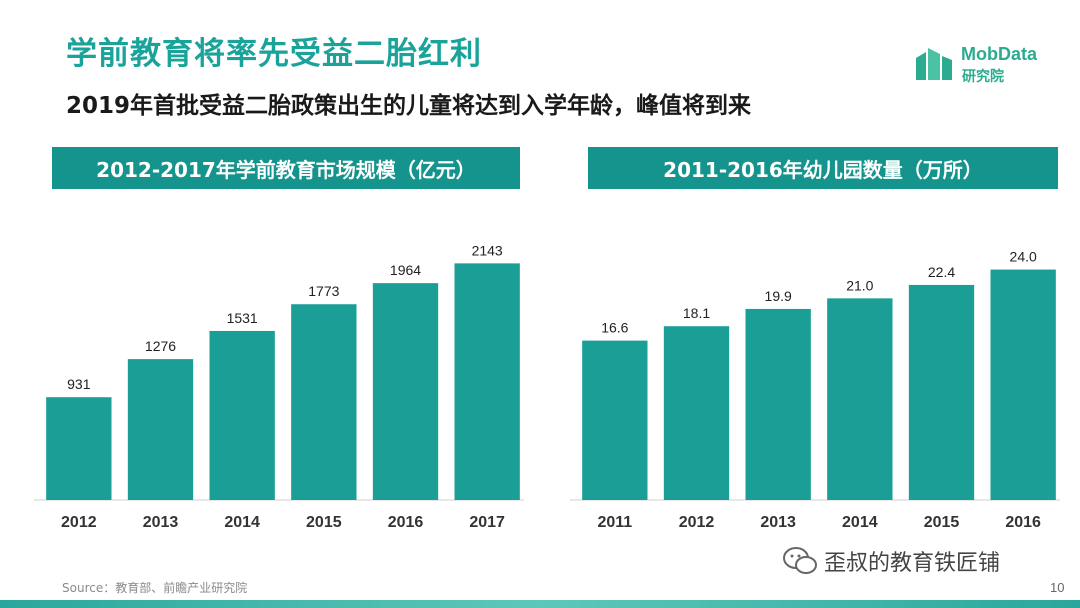  Describe the element at coordinates (79, 384) in the screenshot. I see `bar-value-label: 931` at that location.